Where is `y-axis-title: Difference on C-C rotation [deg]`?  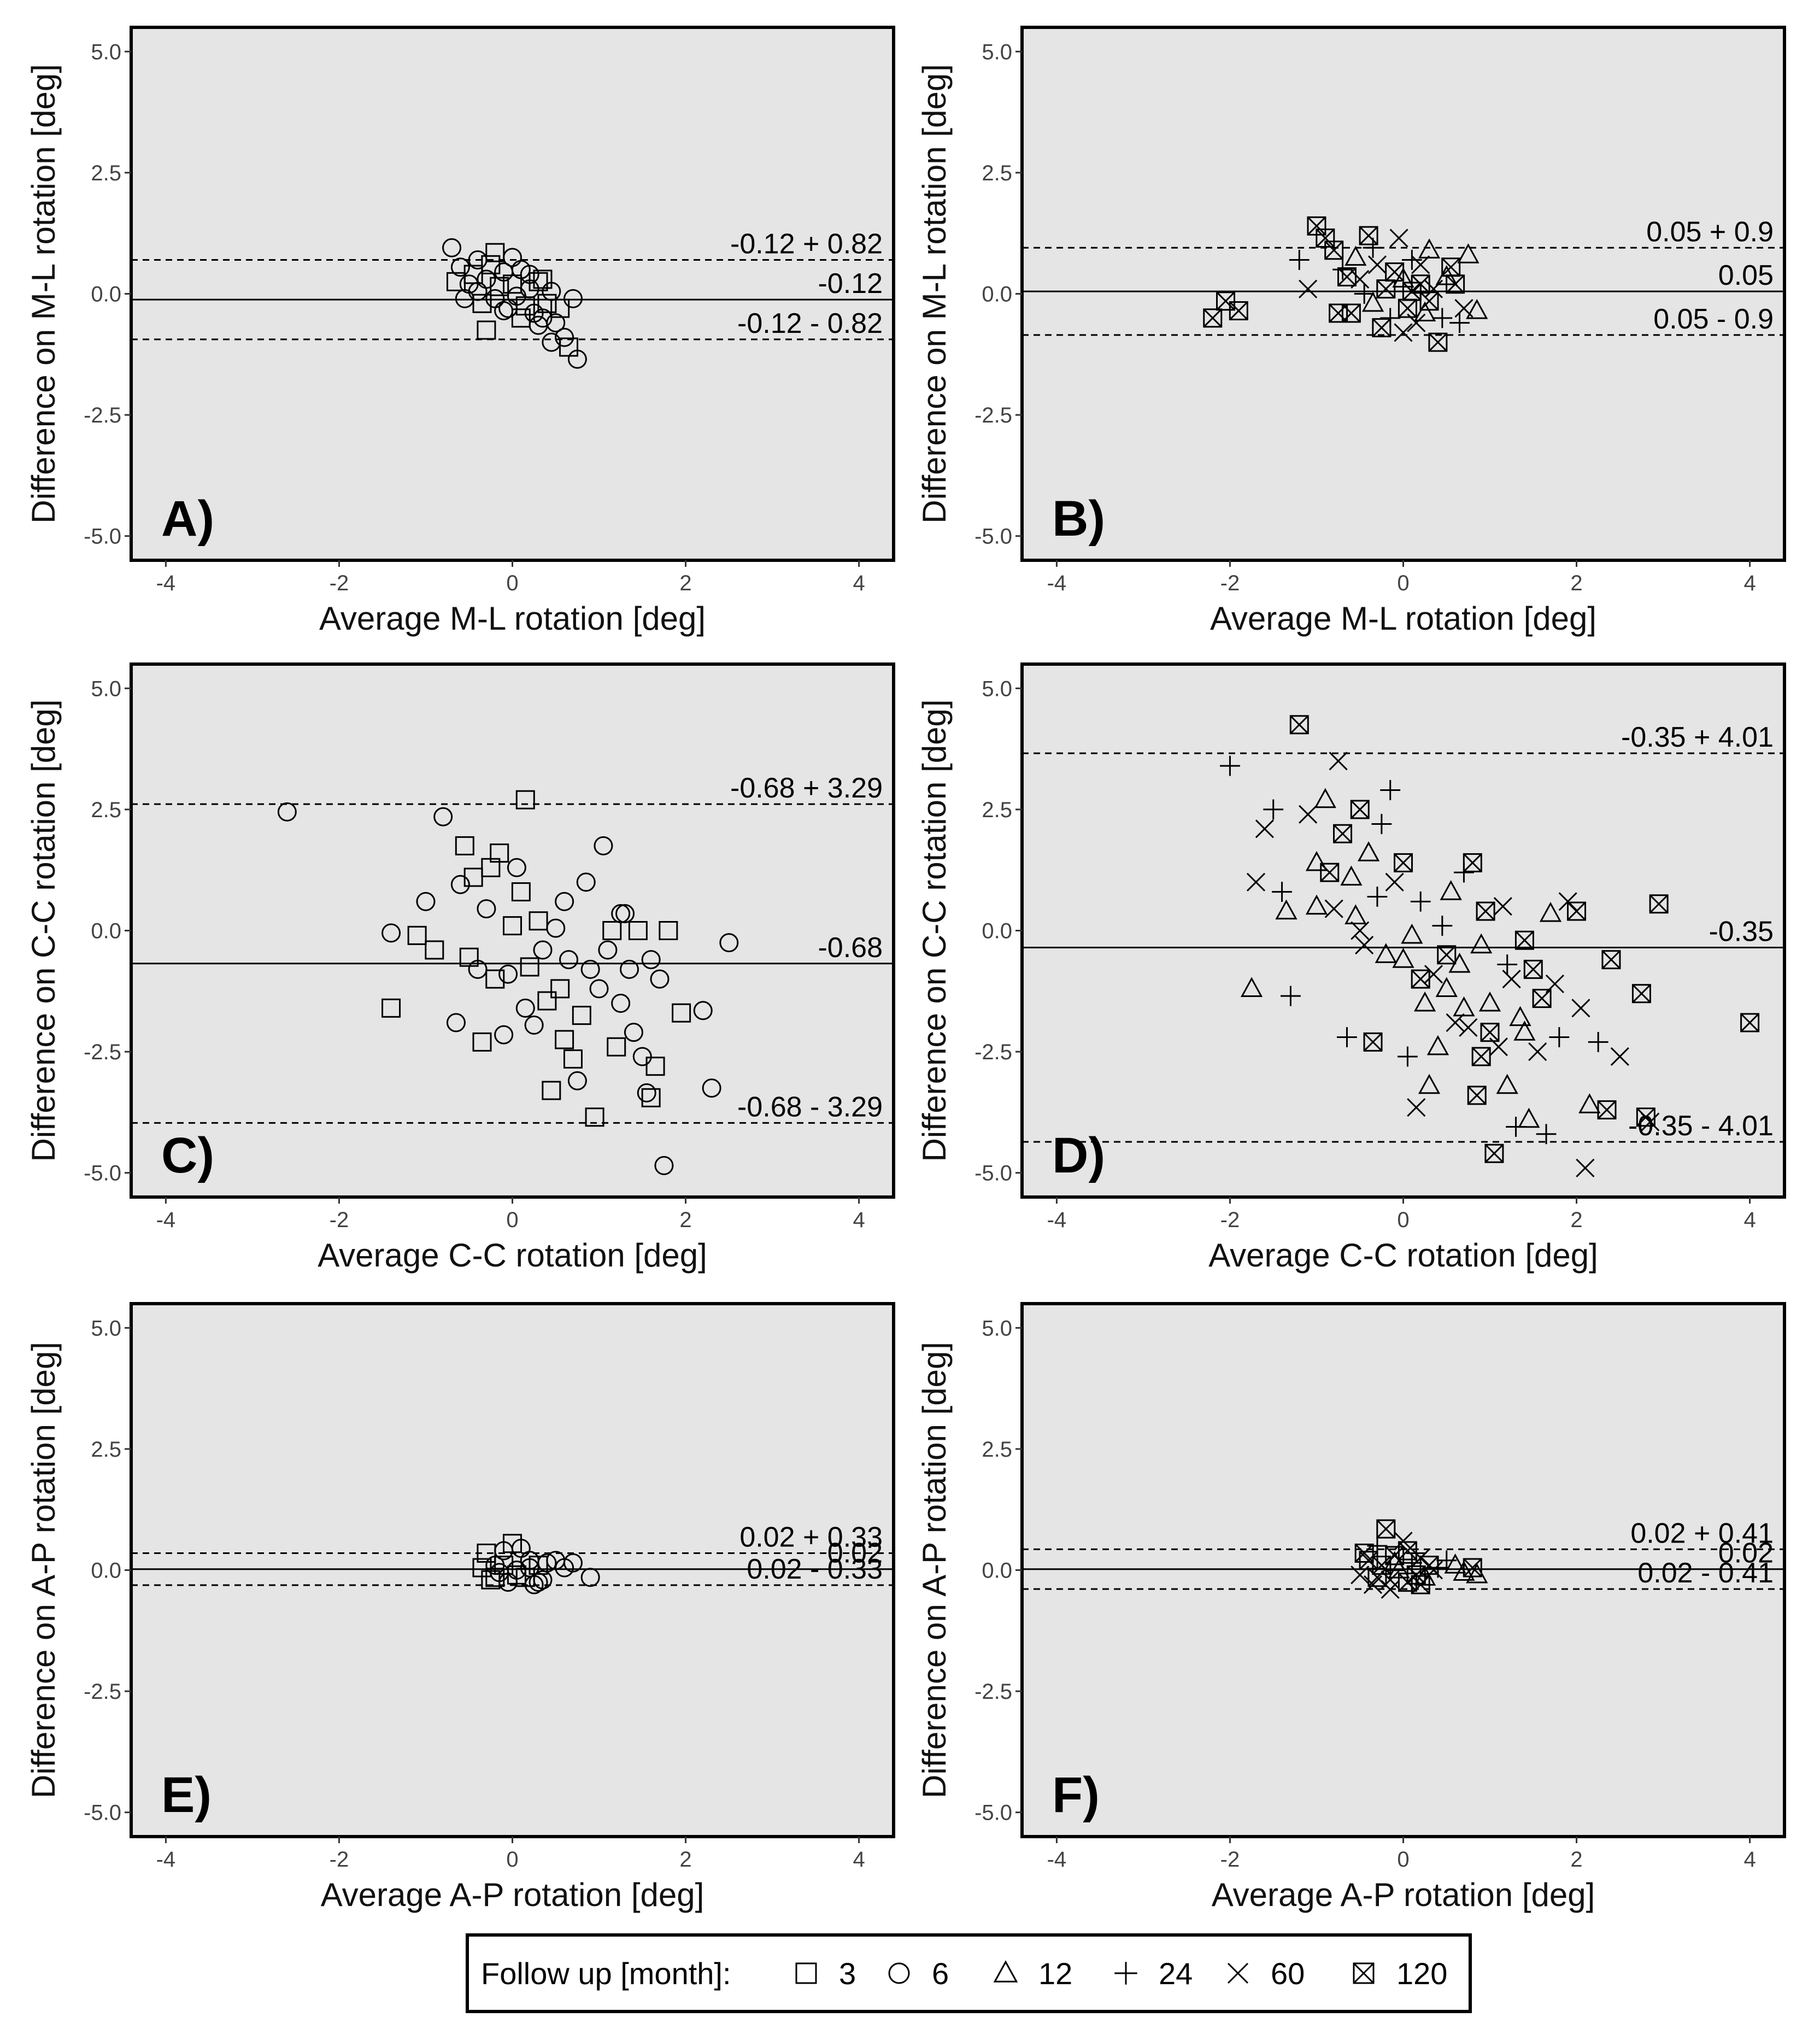
y-axis-title: Difference on C-C rotation [deg] is located at coordinates (934, 930).